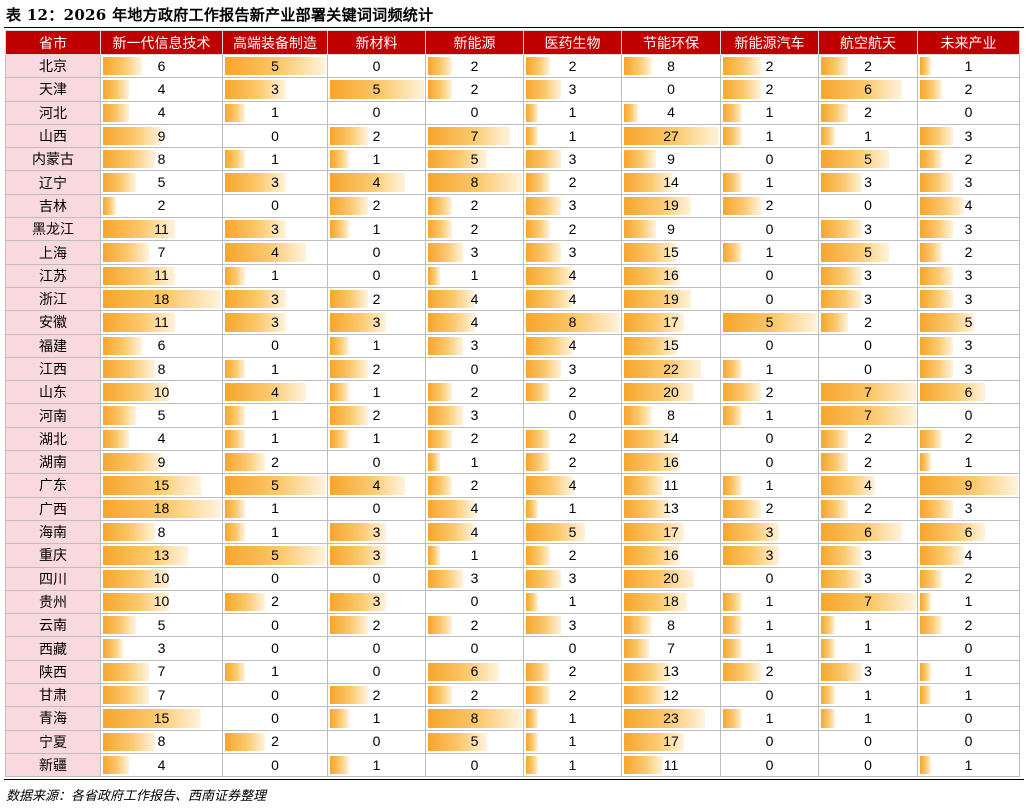 The image size is (1029, 808). I want to click on table-row: 广西 18 1 0 4 1 13 2 2 3, so click(512, 508).